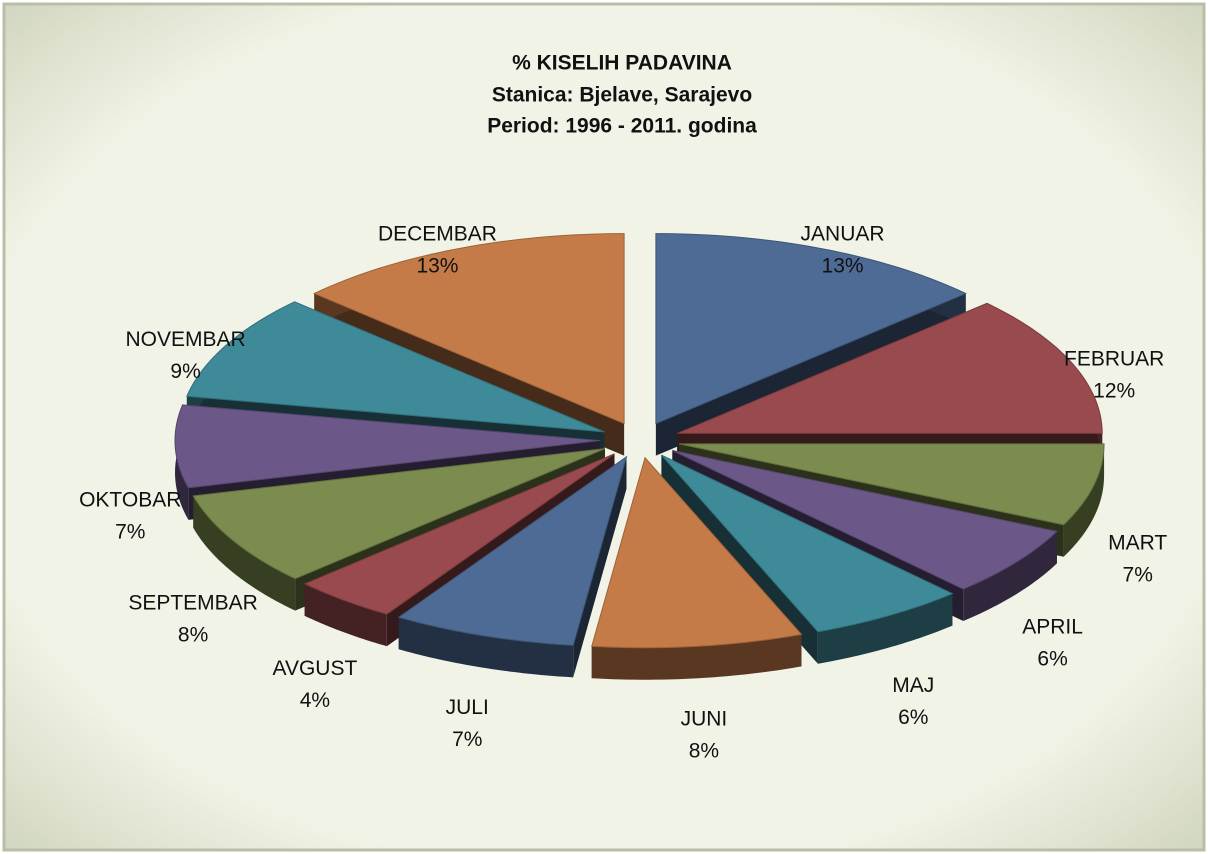 The height and width of the screenshot is (854, 1208). What do you see at coordinates (1114, 391) in the screenshot?
I see `slice-value-label: 12%` at bounding box center [1114, 391].